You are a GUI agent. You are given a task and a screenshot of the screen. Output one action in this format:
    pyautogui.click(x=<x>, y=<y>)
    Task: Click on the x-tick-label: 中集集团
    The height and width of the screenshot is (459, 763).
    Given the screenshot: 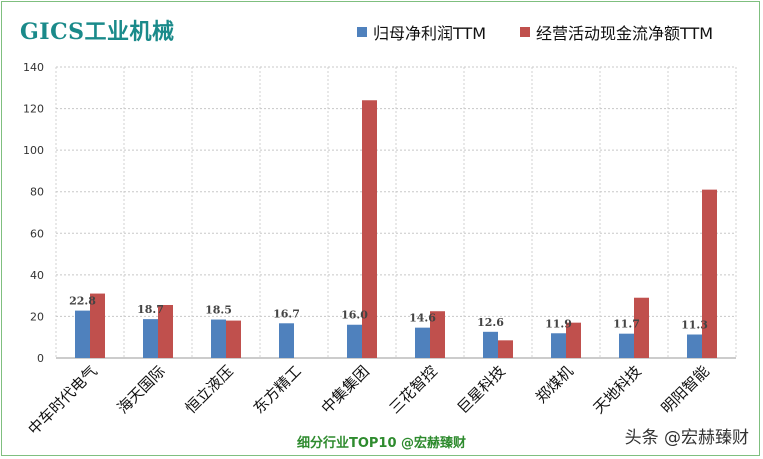 What is the action you would take?
    pyautogui.click(x=345, y=389)
    